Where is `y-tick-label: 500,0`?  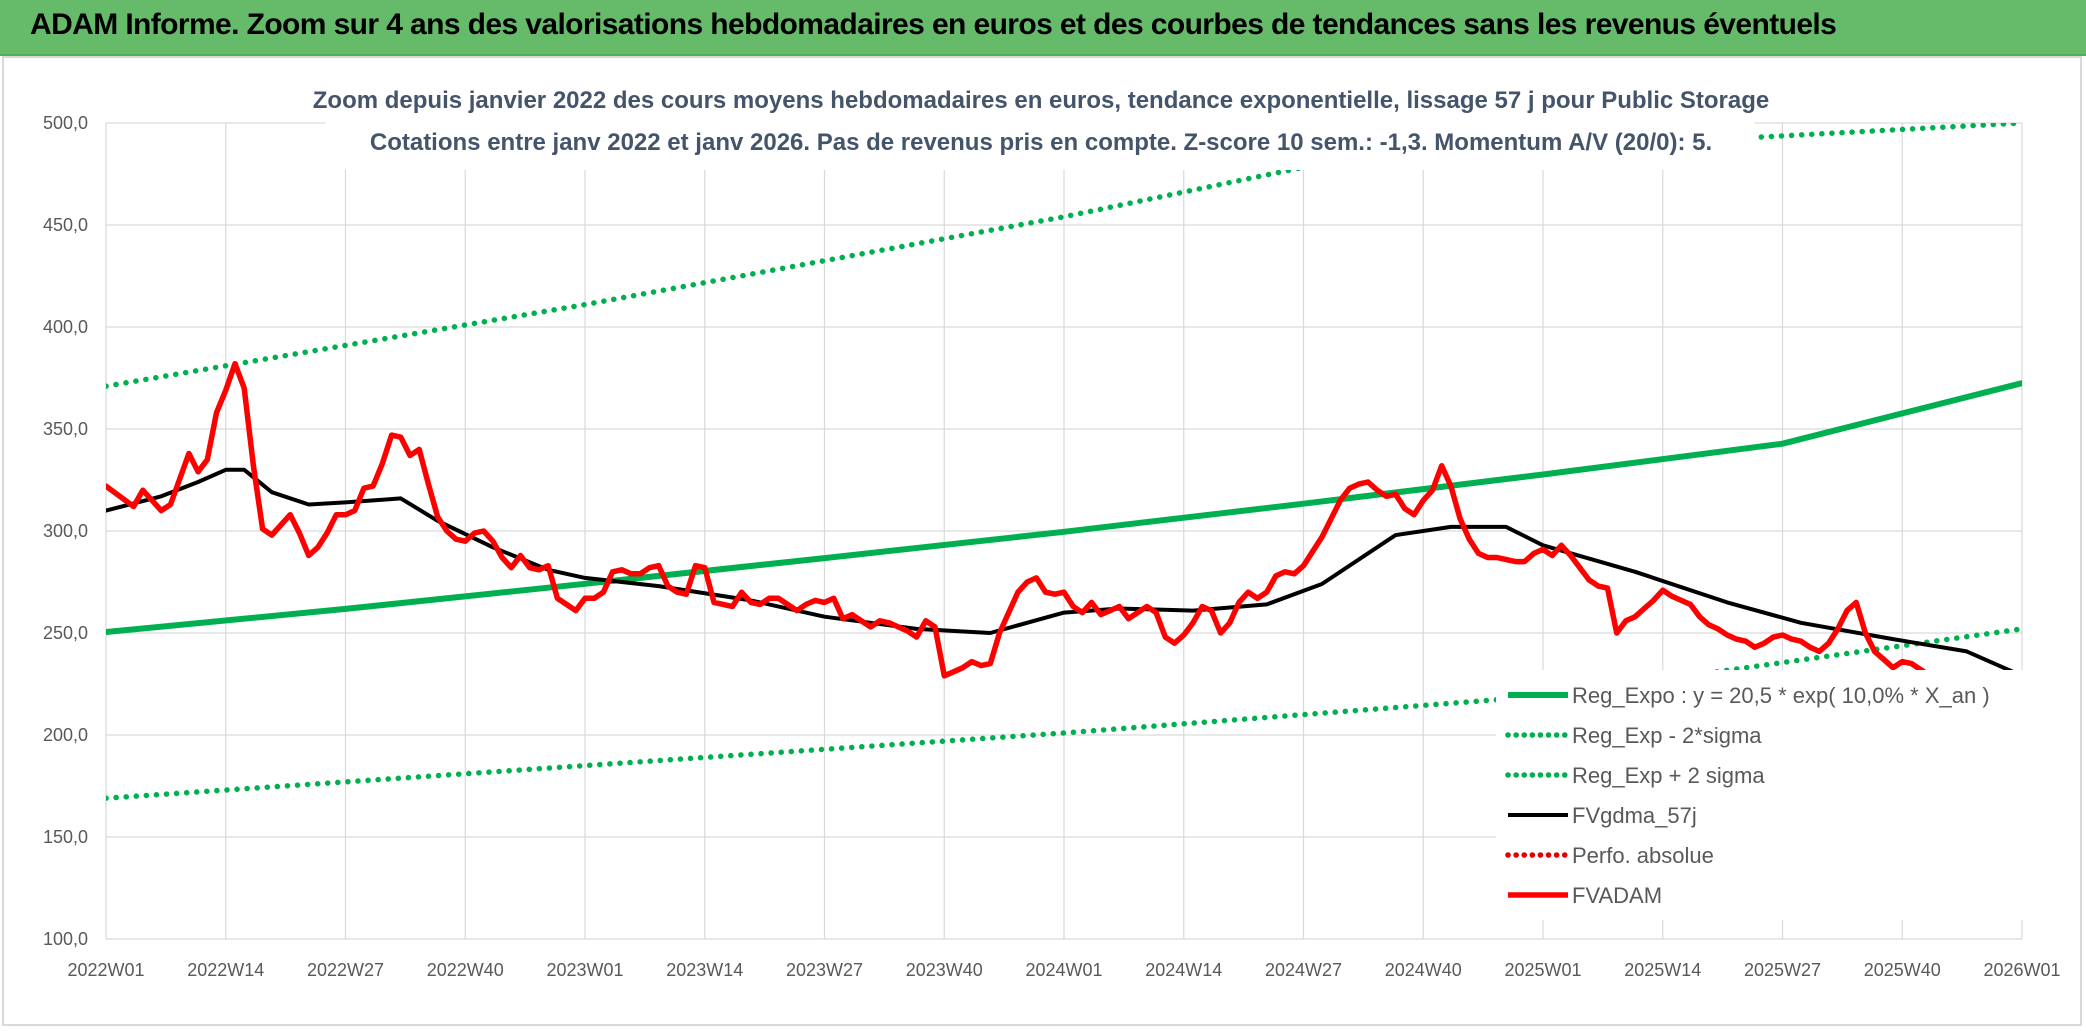
y-tick-label: 500,0 is located at coordinates (65, 123).